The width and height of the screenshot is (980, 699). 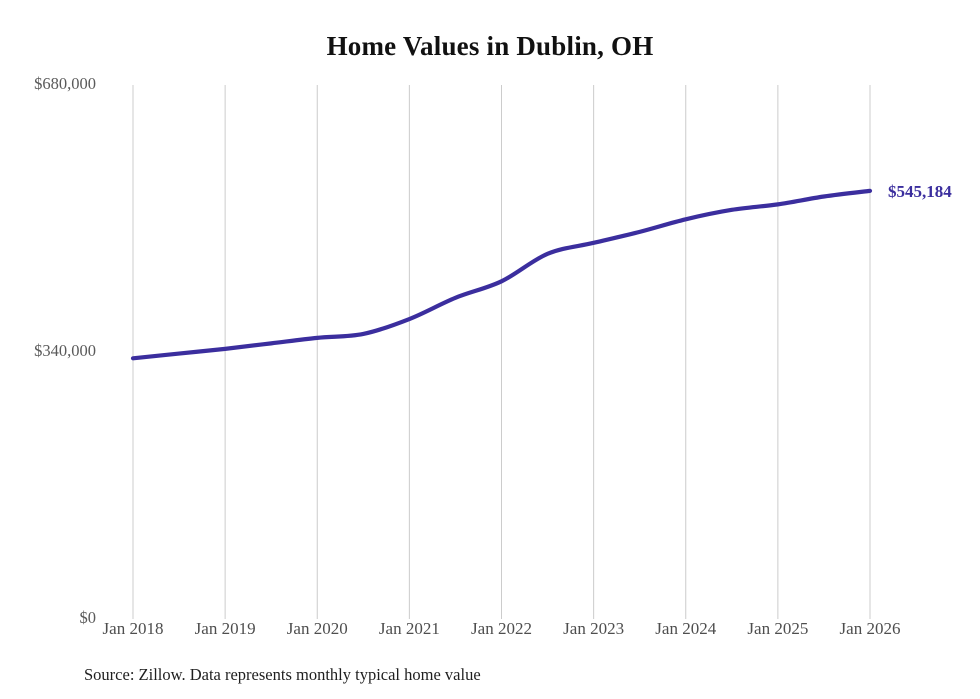 What do you see at coordinates (133, 628) in the screenshot?
I see `x-tick-label-jan-2018: Jan 2018` at bounding box center [133, 628].